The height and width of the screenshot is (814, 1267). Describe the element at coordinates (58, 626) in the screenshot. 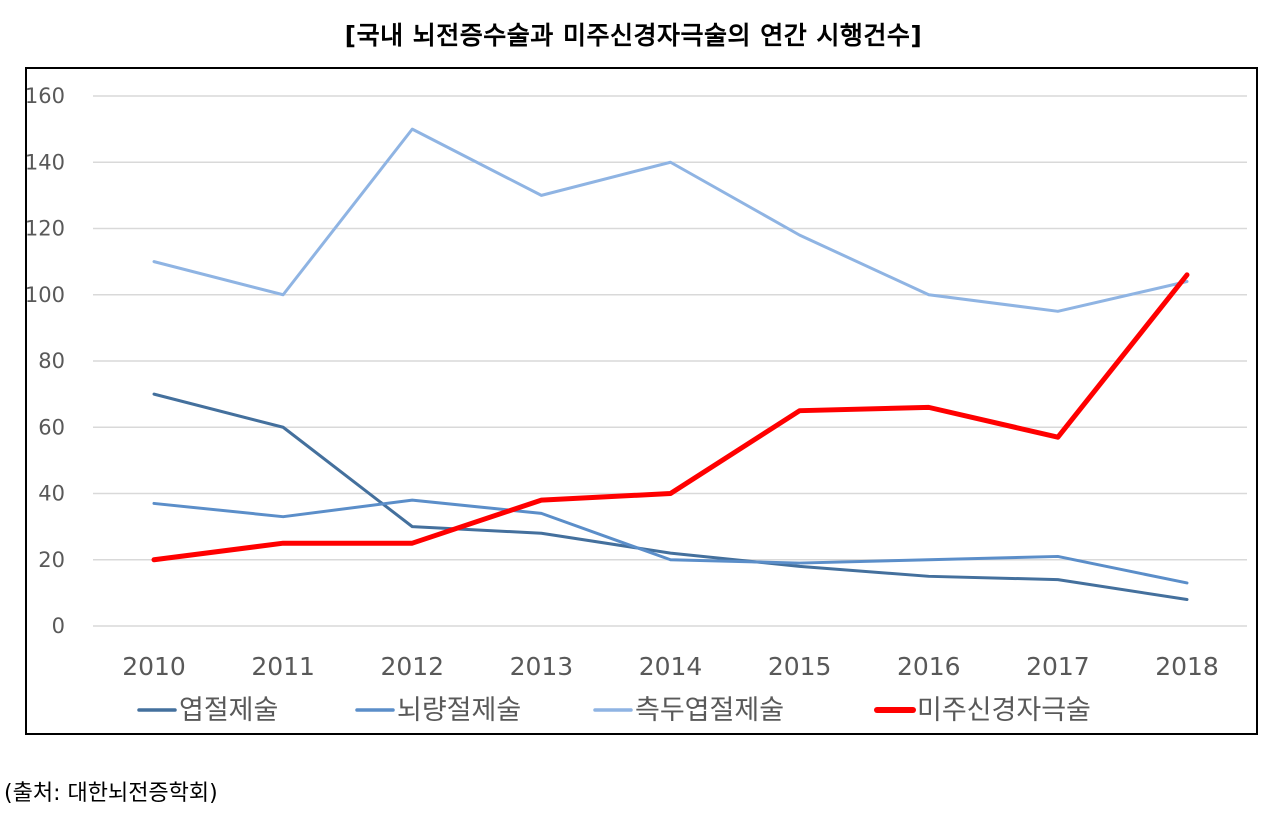

I see `y-tick-label: 0` at that location.